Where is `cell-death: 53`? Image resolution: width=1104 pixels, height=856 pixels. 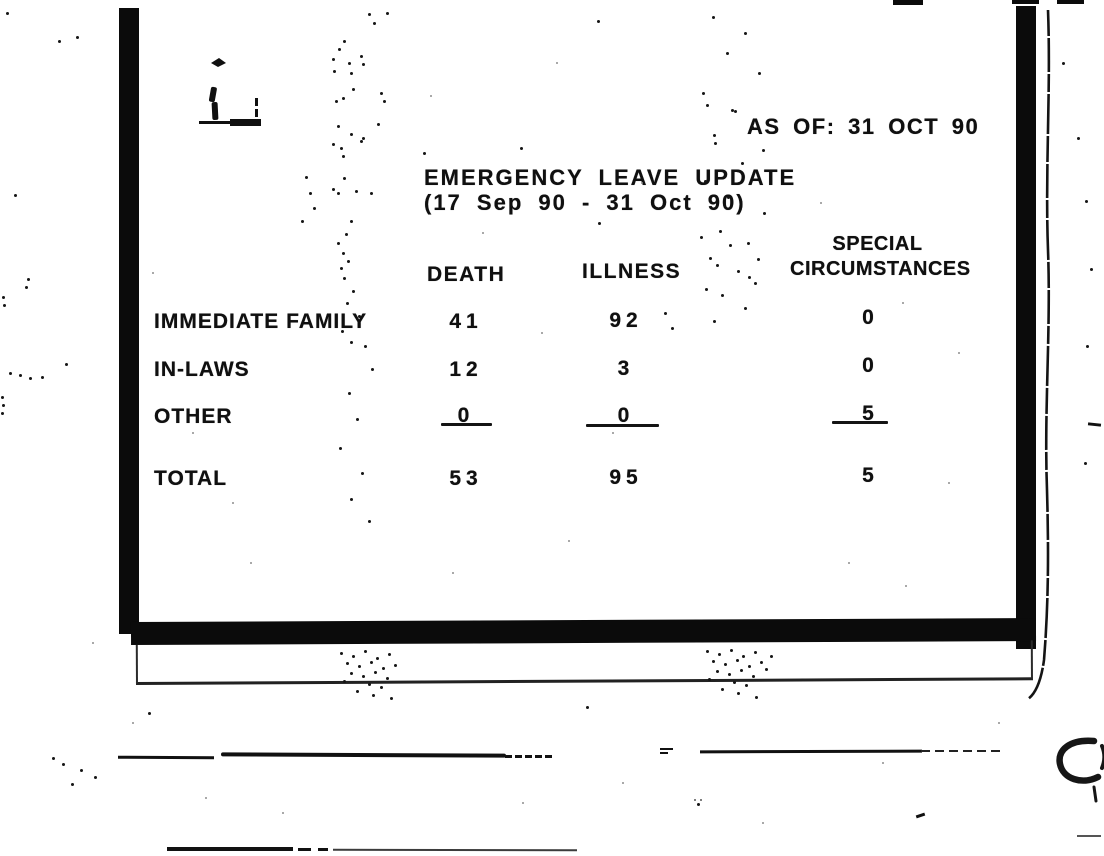
cell-death: 53 is located at coordinates (466, 478).